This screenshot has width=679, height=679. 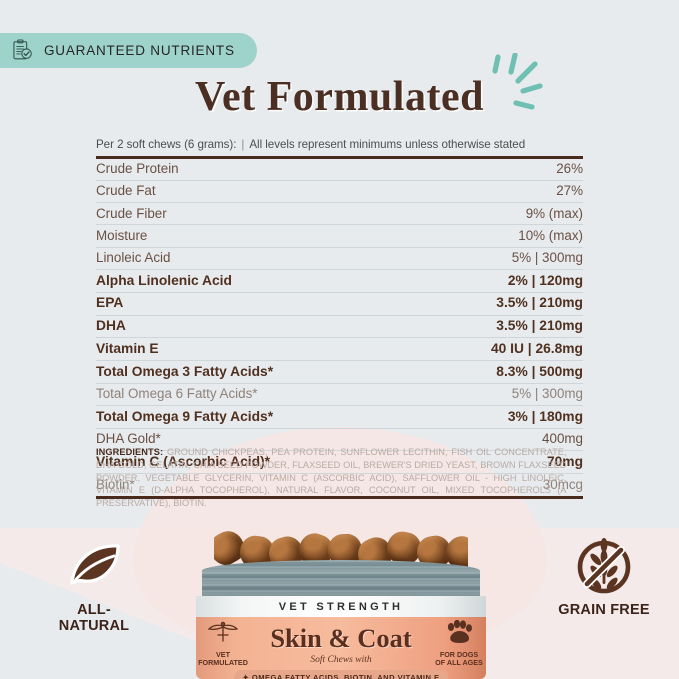 I want to click on badge-label: GUARANTEED NUTRIENTS, so click(x=139, y=50).